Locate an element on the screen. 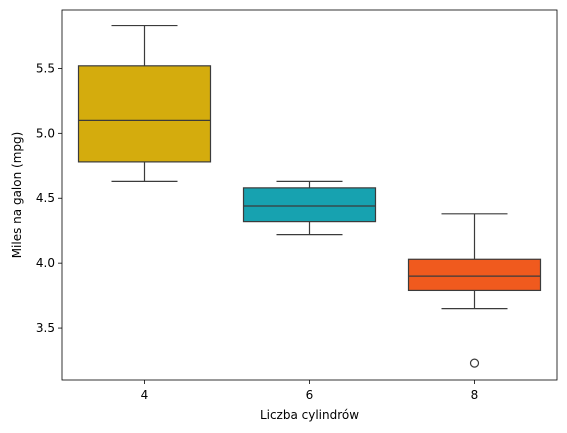  y-tick-label: 5.0 is located at coordinates (45, 133).